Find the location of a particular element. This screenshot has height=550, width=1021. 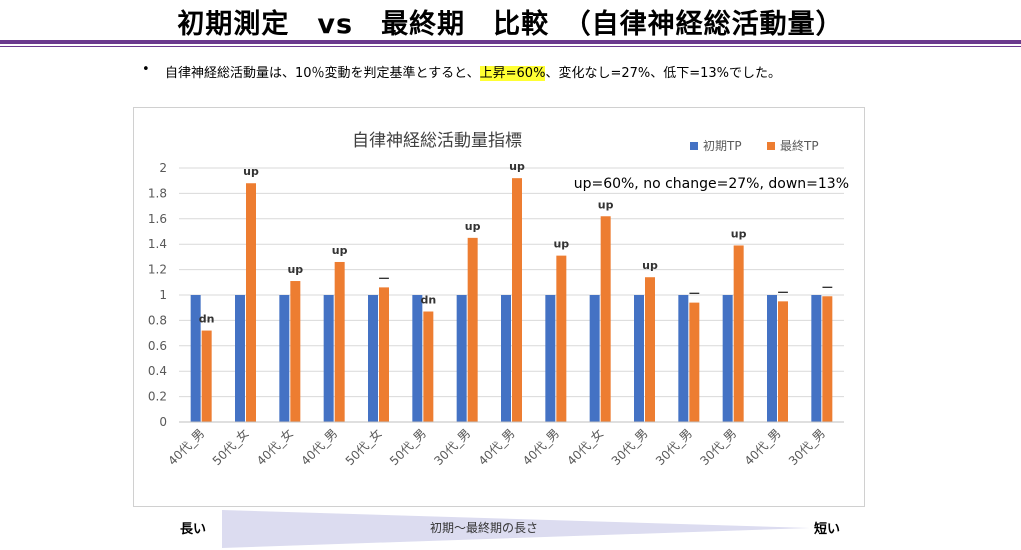

y-tick-label: 0 is located at coordinates (163, 422).